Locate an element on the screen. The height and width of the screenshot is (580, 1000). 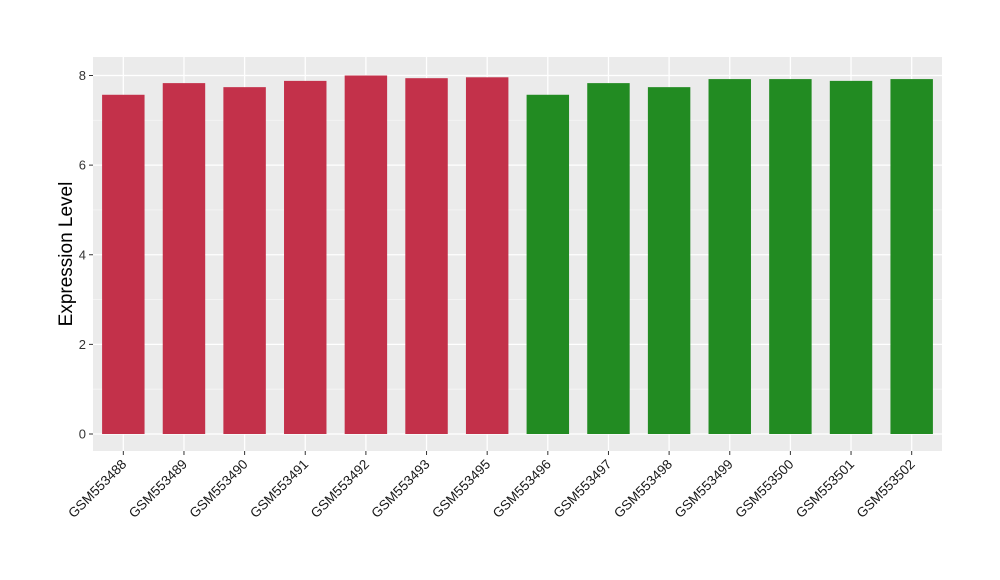
x-tick-label: GSM553490 is located at coordinates (219, 489).